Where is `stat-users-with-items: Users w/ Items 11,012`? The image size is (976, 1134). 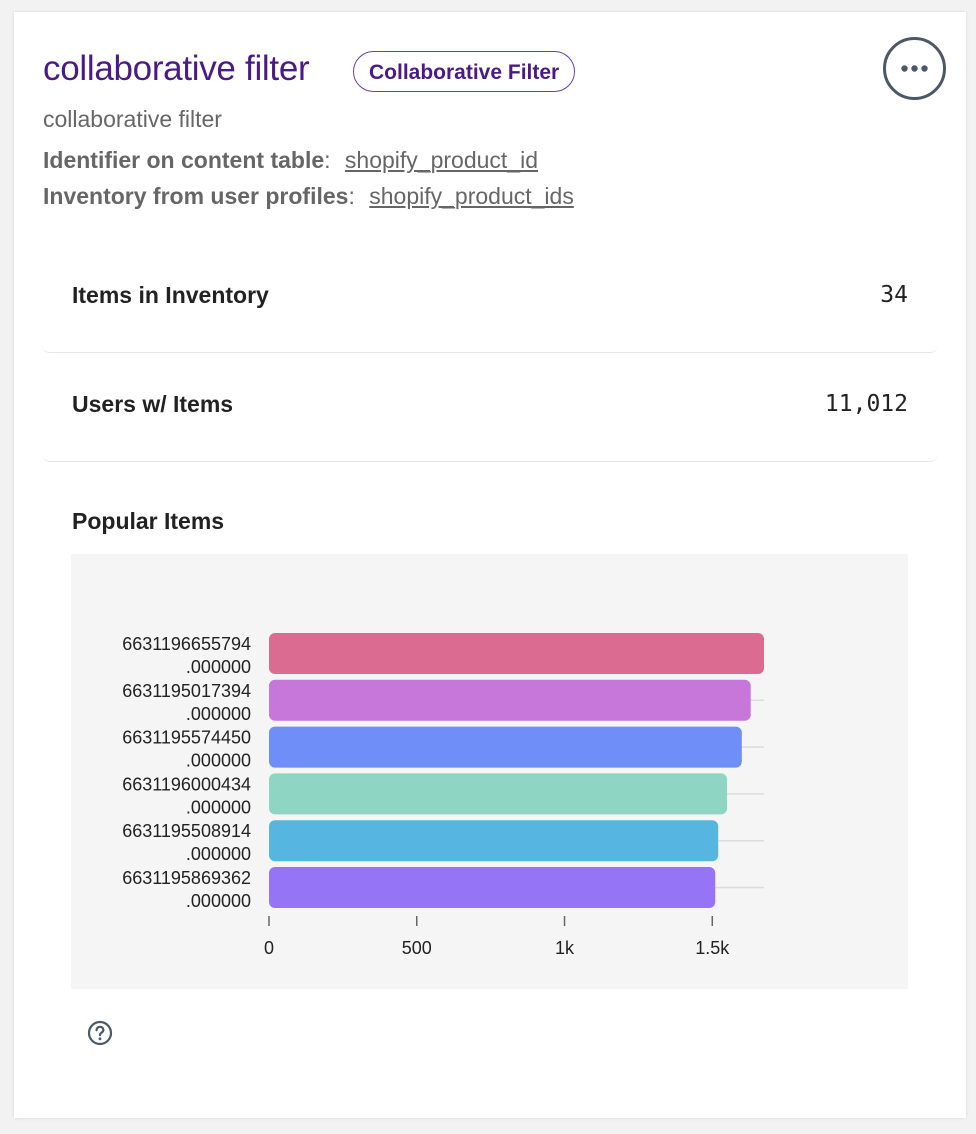 stat-users-with-items: Users w/ Items 11,012 is located at coordinates (490, 407).